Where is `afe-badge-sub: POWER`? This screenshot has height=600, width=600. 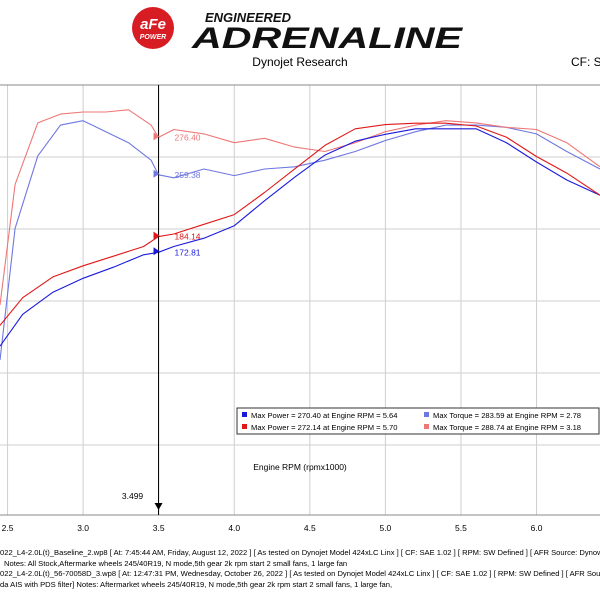
afe-badge-sub: POWER is located at coordinates (153, 37).